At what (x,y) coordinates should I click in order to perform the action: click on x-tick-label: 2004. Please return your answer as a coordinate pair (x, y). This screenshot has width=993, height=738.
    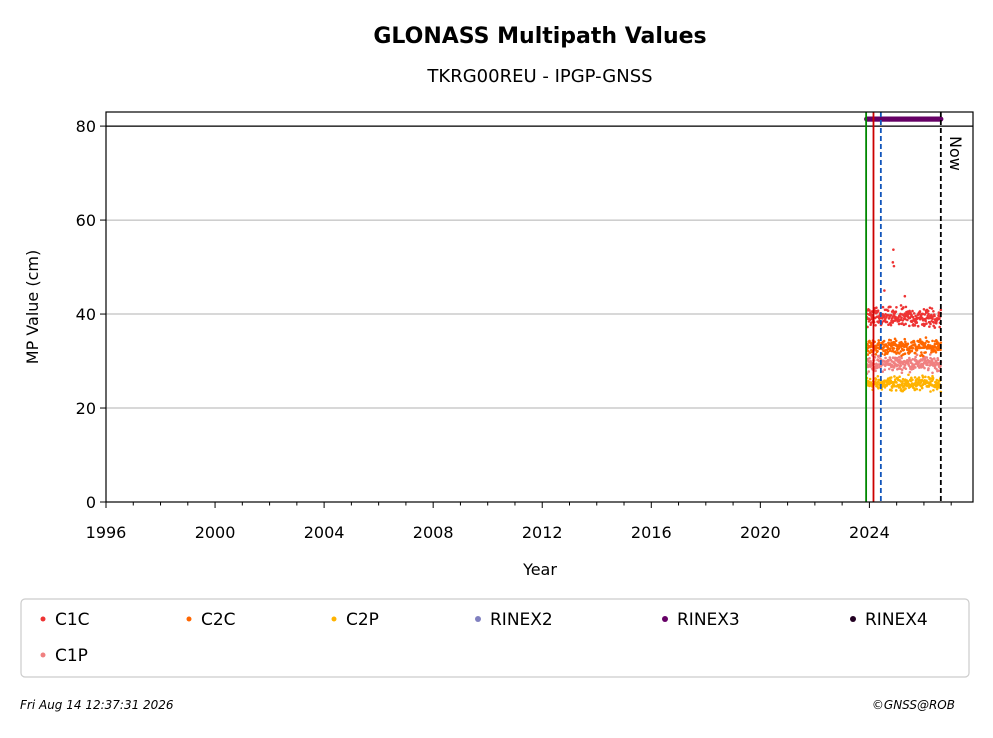
    Looking at the image, I should click on (324, 532).